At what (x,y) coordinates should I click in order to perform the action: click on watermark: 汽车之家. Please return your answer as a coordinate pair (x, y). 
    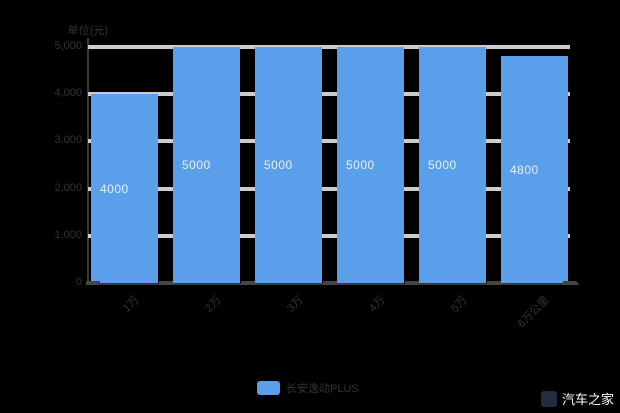
    Looking at the image, I should click on (577, 398).